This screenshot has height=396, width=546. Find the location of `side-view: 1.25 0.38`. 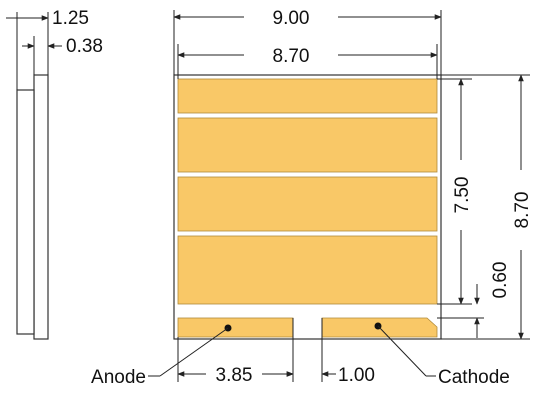

side-view: 1.25 0.38 is located at coordinates (54, 174).